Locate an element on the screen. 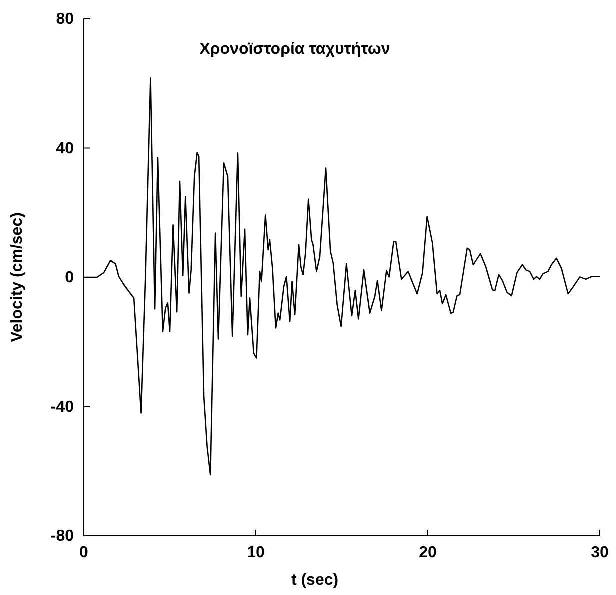  y-tick-label: 80 is located at coordinates (65, 19).